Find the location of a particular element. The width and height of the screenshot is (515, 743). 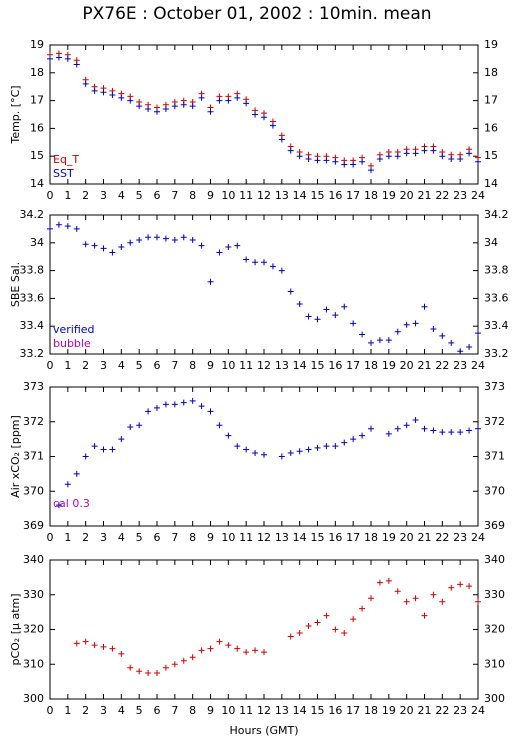

x-tick-label: 8 is located at coordinates (192, 710).